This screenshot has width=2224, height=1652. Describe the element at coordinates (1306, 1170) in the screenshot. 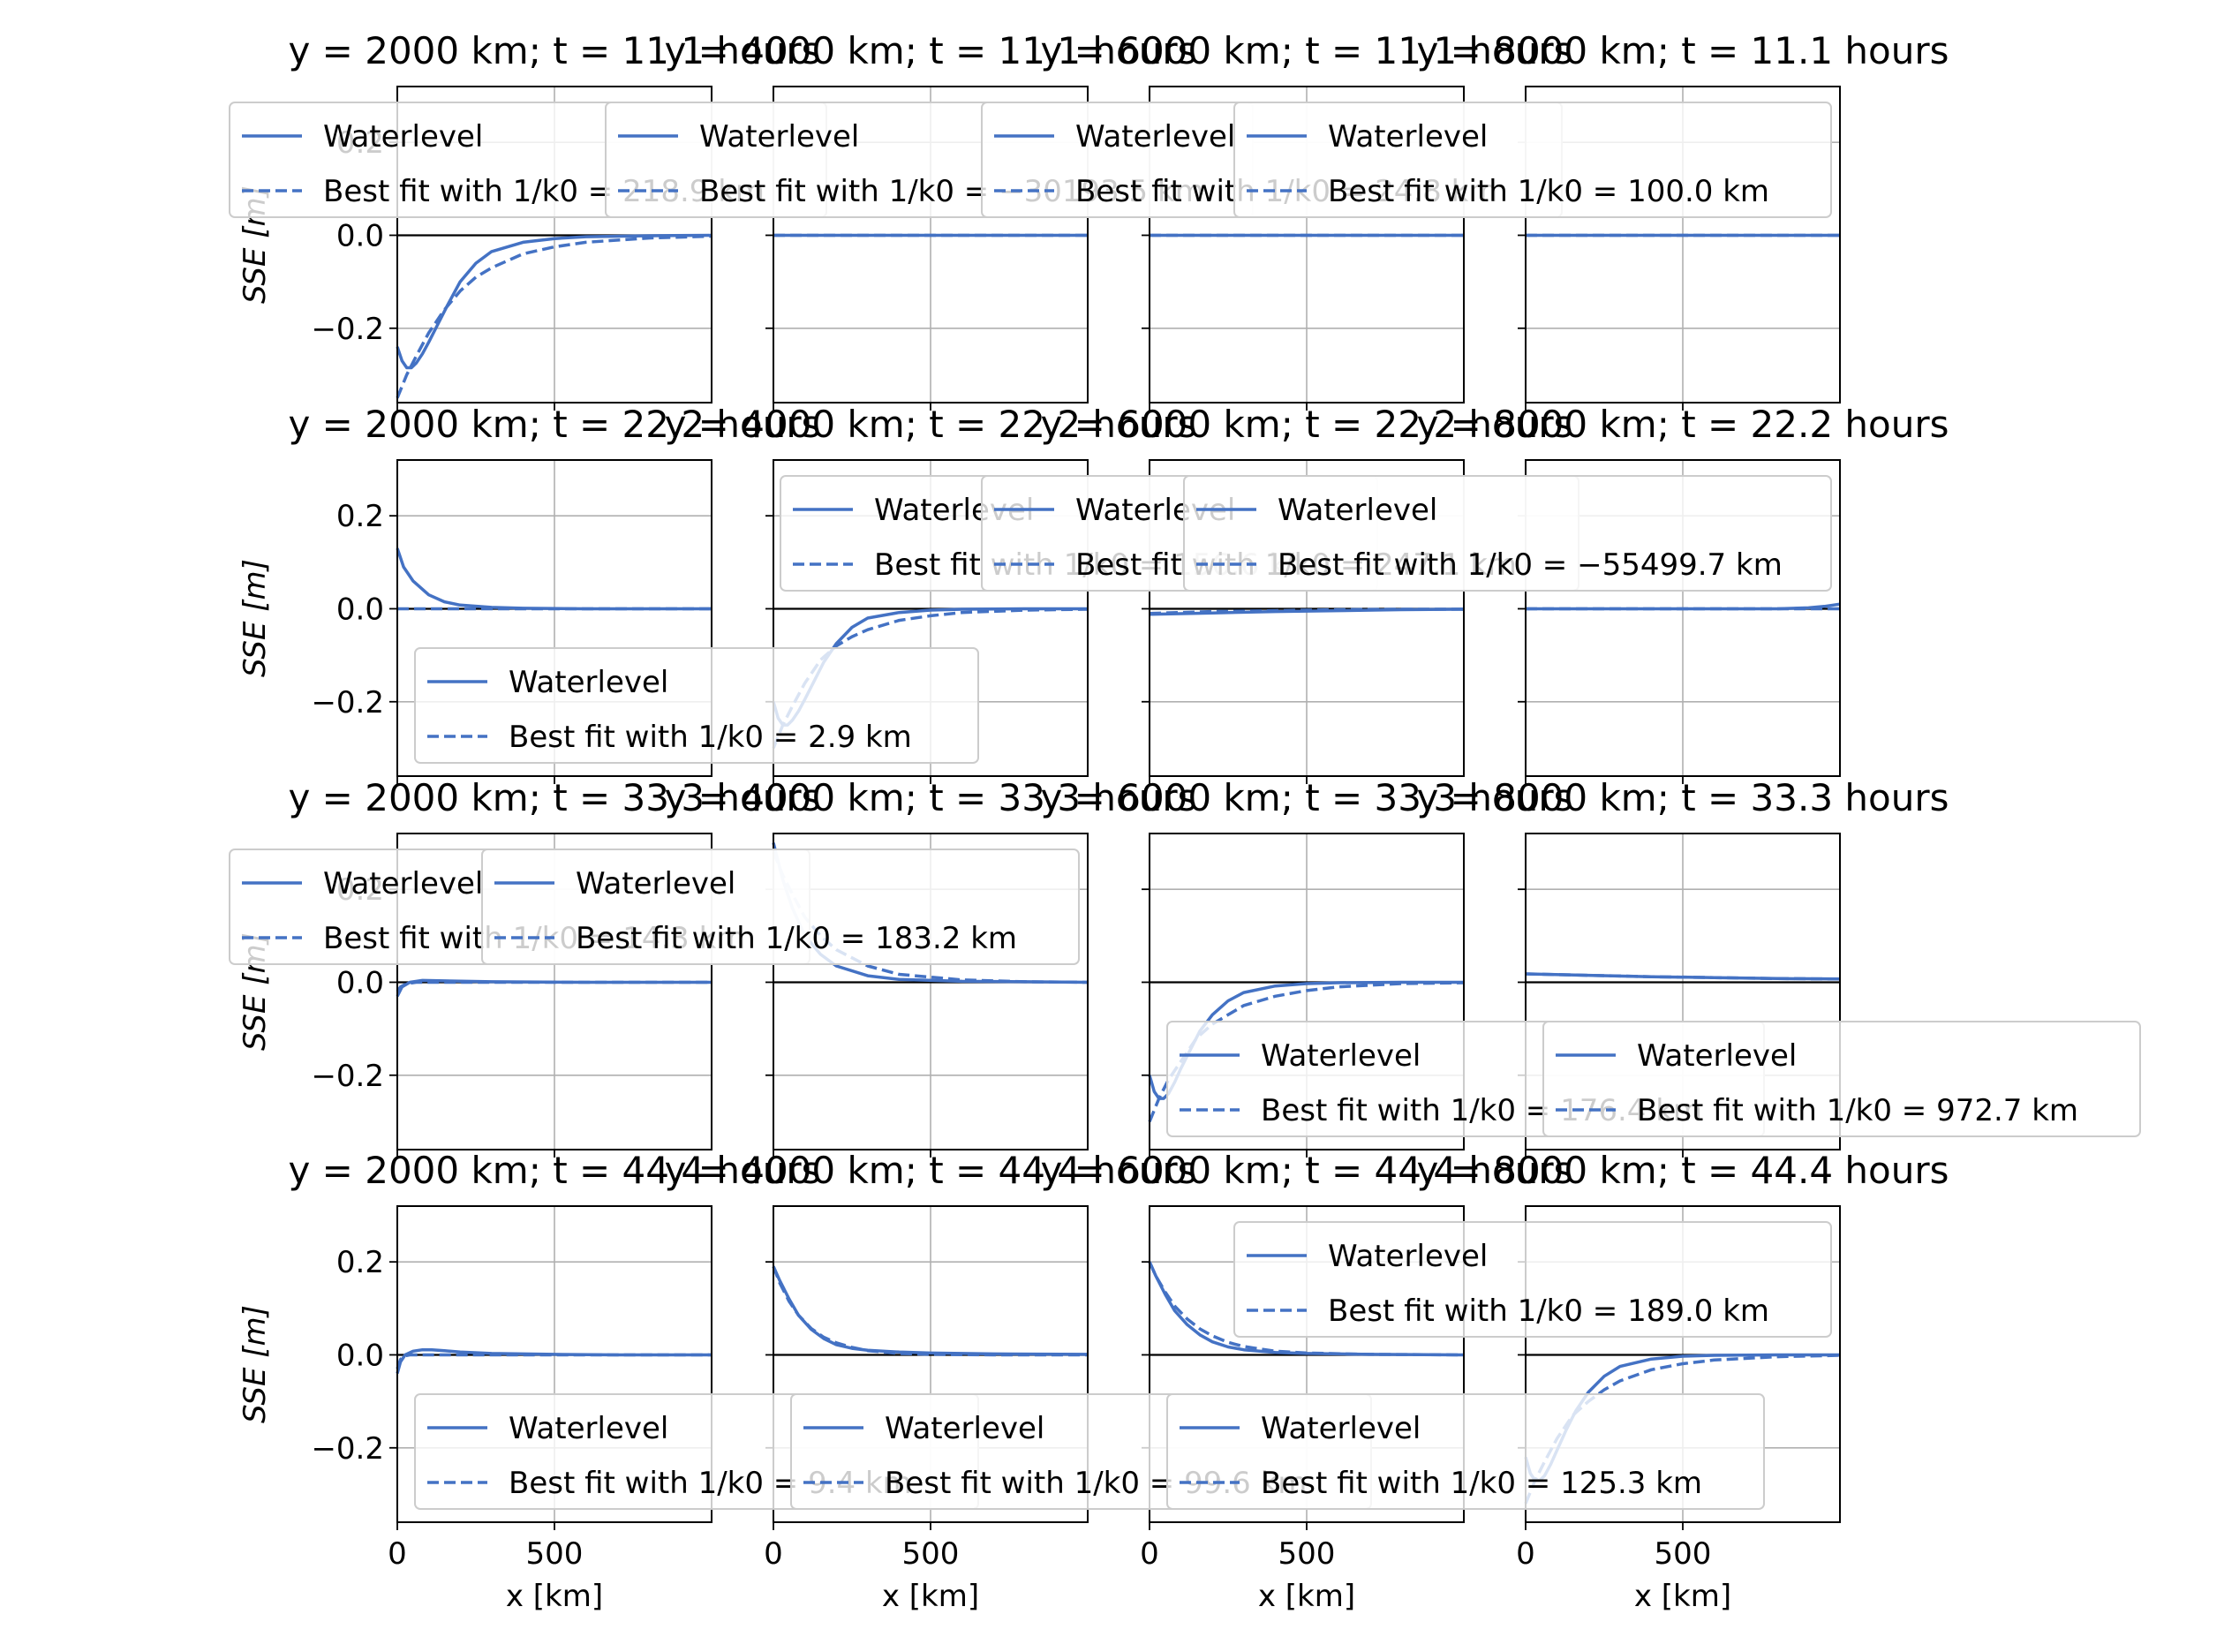

I see `subplot-title: y = 6000 km; t = 44.4 hours` at that location.